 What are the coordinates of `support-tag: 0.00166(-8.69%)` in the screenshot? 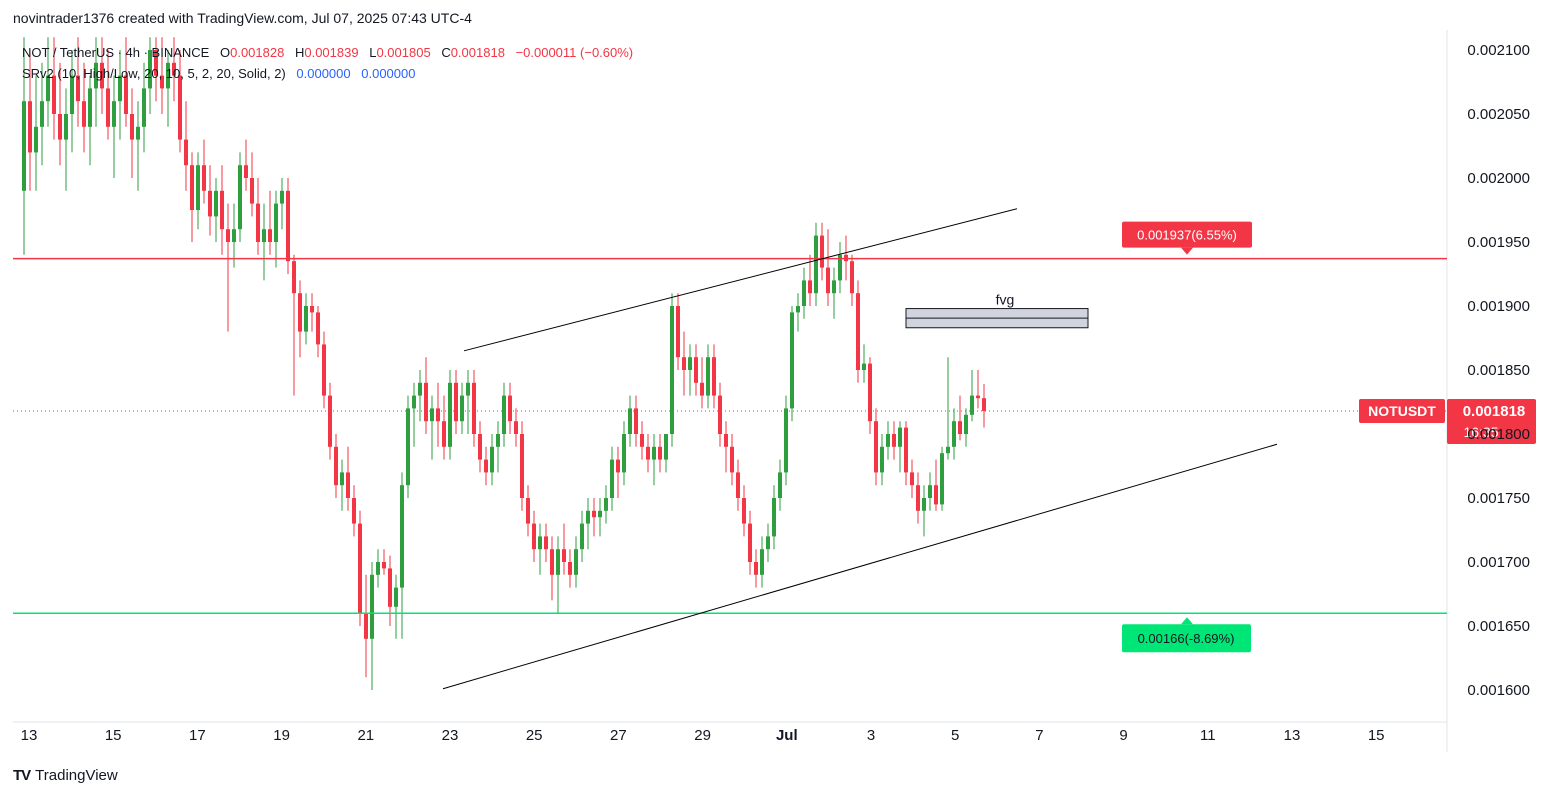 It's located at (1186, 635).